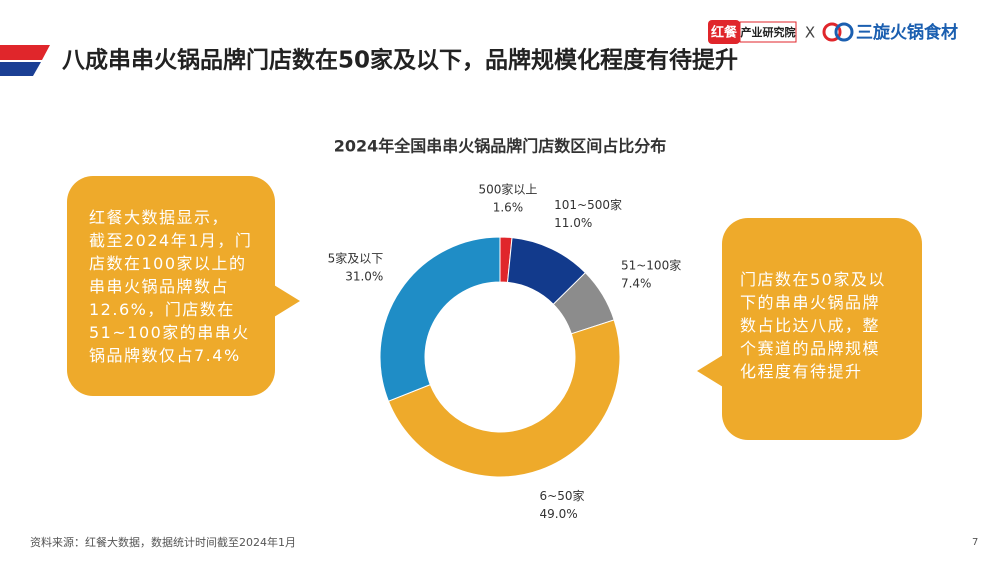  I want to click on callout-line: 化程度有待提升, so click(801, 371).